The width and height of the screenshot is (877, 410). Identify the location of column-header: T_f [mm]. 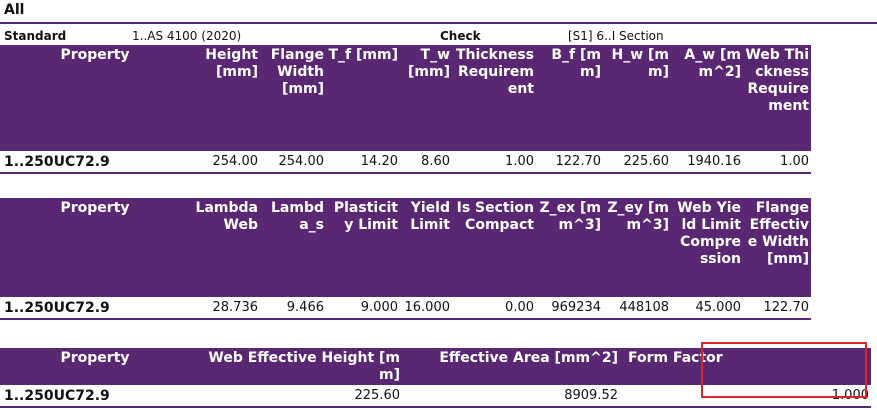
(363, 98).